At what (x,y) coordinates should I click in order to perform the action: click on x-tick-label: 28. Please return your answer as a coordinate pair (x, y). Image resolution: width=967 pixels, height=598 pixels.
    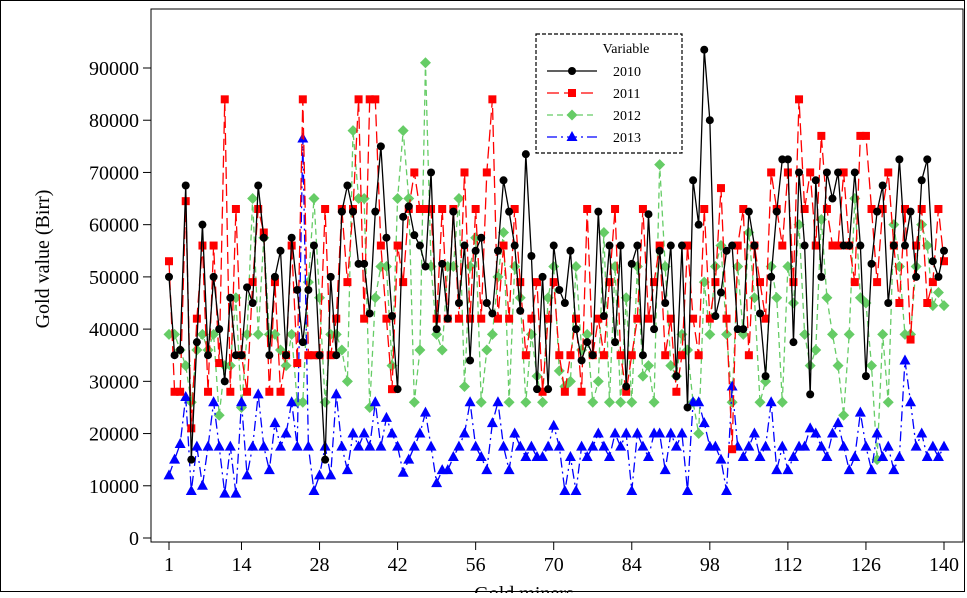
    Looking at the image, I should click on (320, 565).